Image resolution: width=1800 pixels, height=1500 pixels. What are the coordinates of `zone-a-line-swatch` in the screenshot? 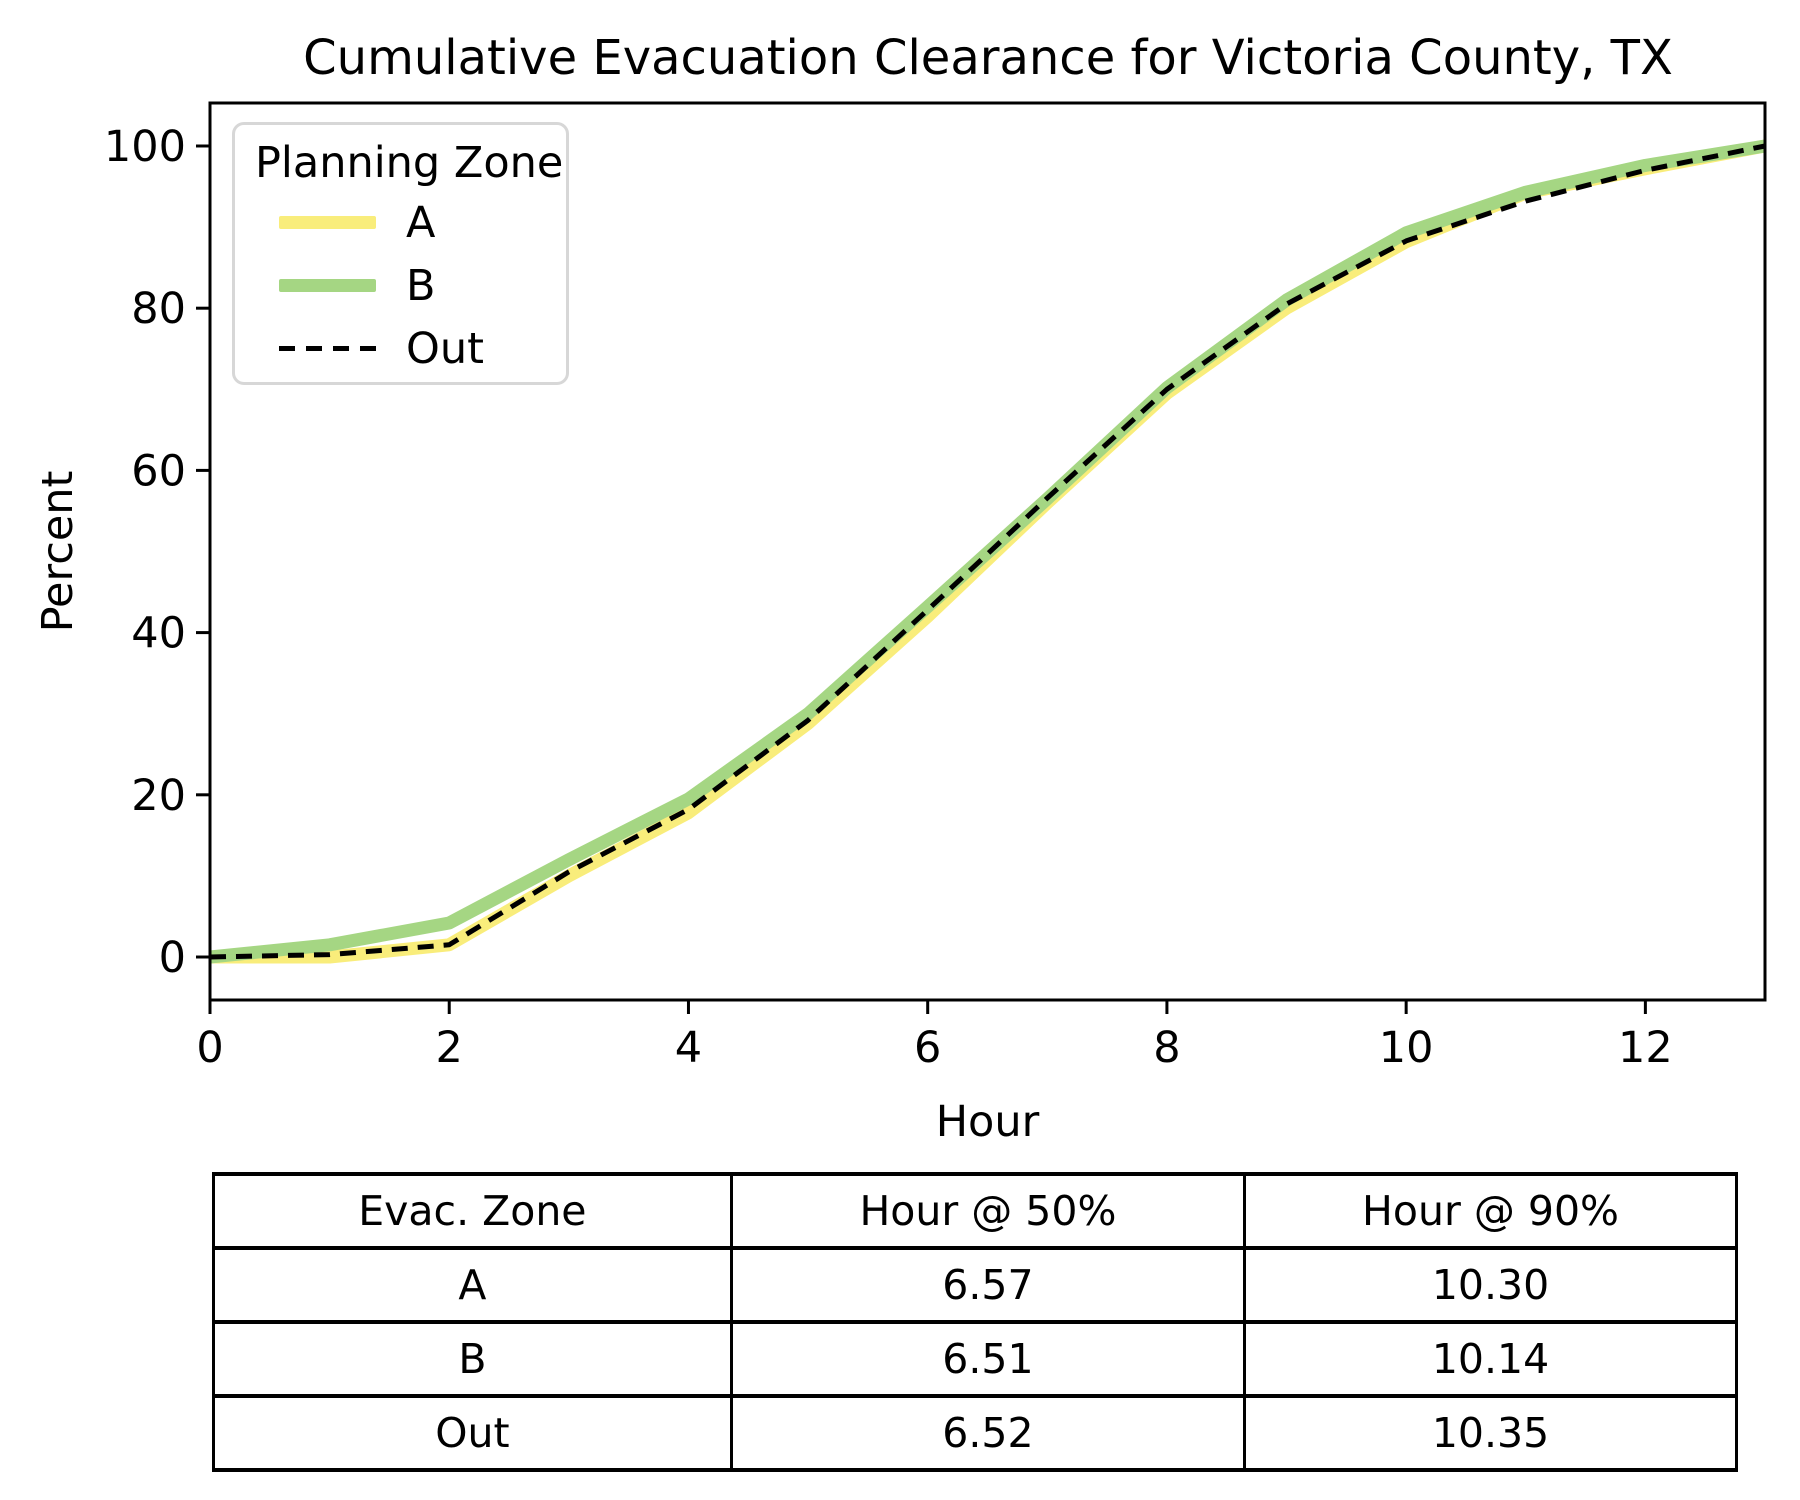 It's located at (327, 222).